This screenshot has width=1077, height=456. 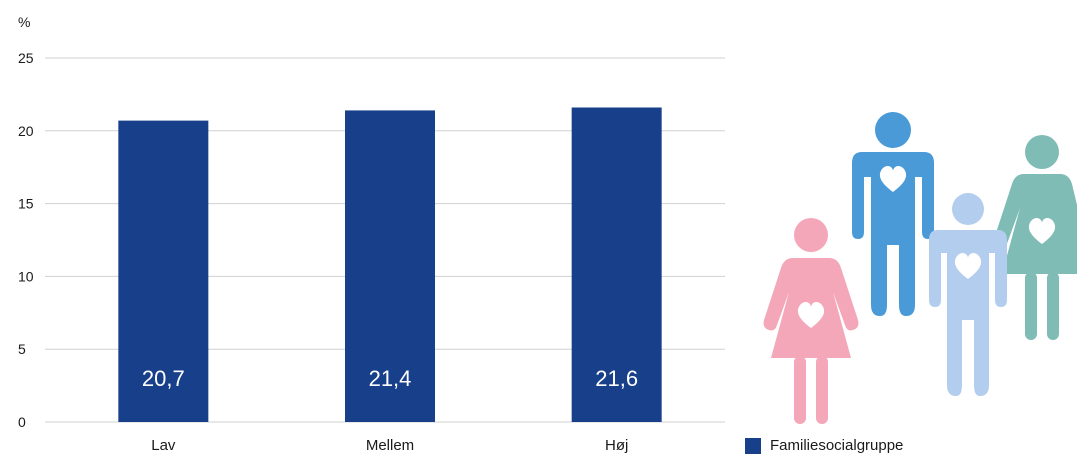 What do you see at coordinates (26, 204) in the screenshot?
I see `y-tick-label: 15` at bounding box center [26, 204].